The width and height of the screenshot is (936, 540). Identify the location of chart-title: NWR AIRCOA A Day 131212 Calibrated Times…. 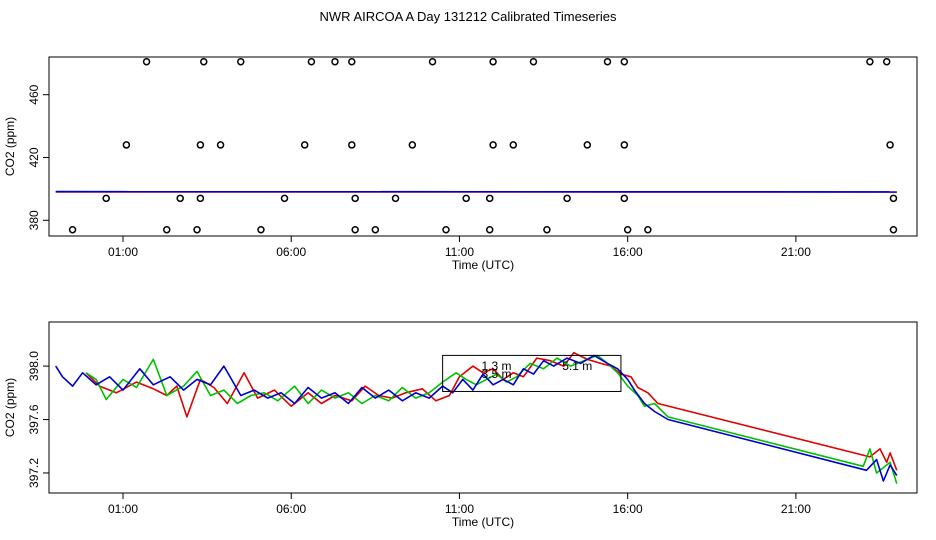
(468, 16).